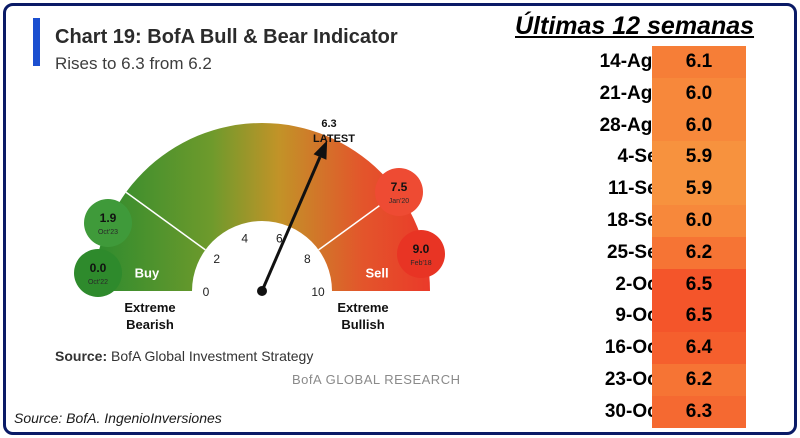  Describe the element at coordinates (631, 93) in the screenshot. I see `week-date: 21-Ago` at that location.